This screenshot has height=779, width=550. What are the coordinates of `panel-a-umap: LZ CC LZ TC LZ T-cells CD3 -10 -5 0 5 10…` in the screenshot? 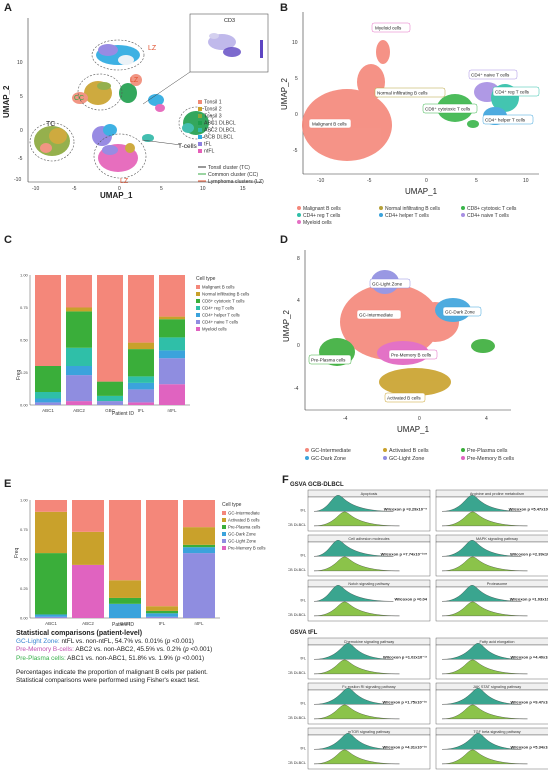 It's located at (135, 106).